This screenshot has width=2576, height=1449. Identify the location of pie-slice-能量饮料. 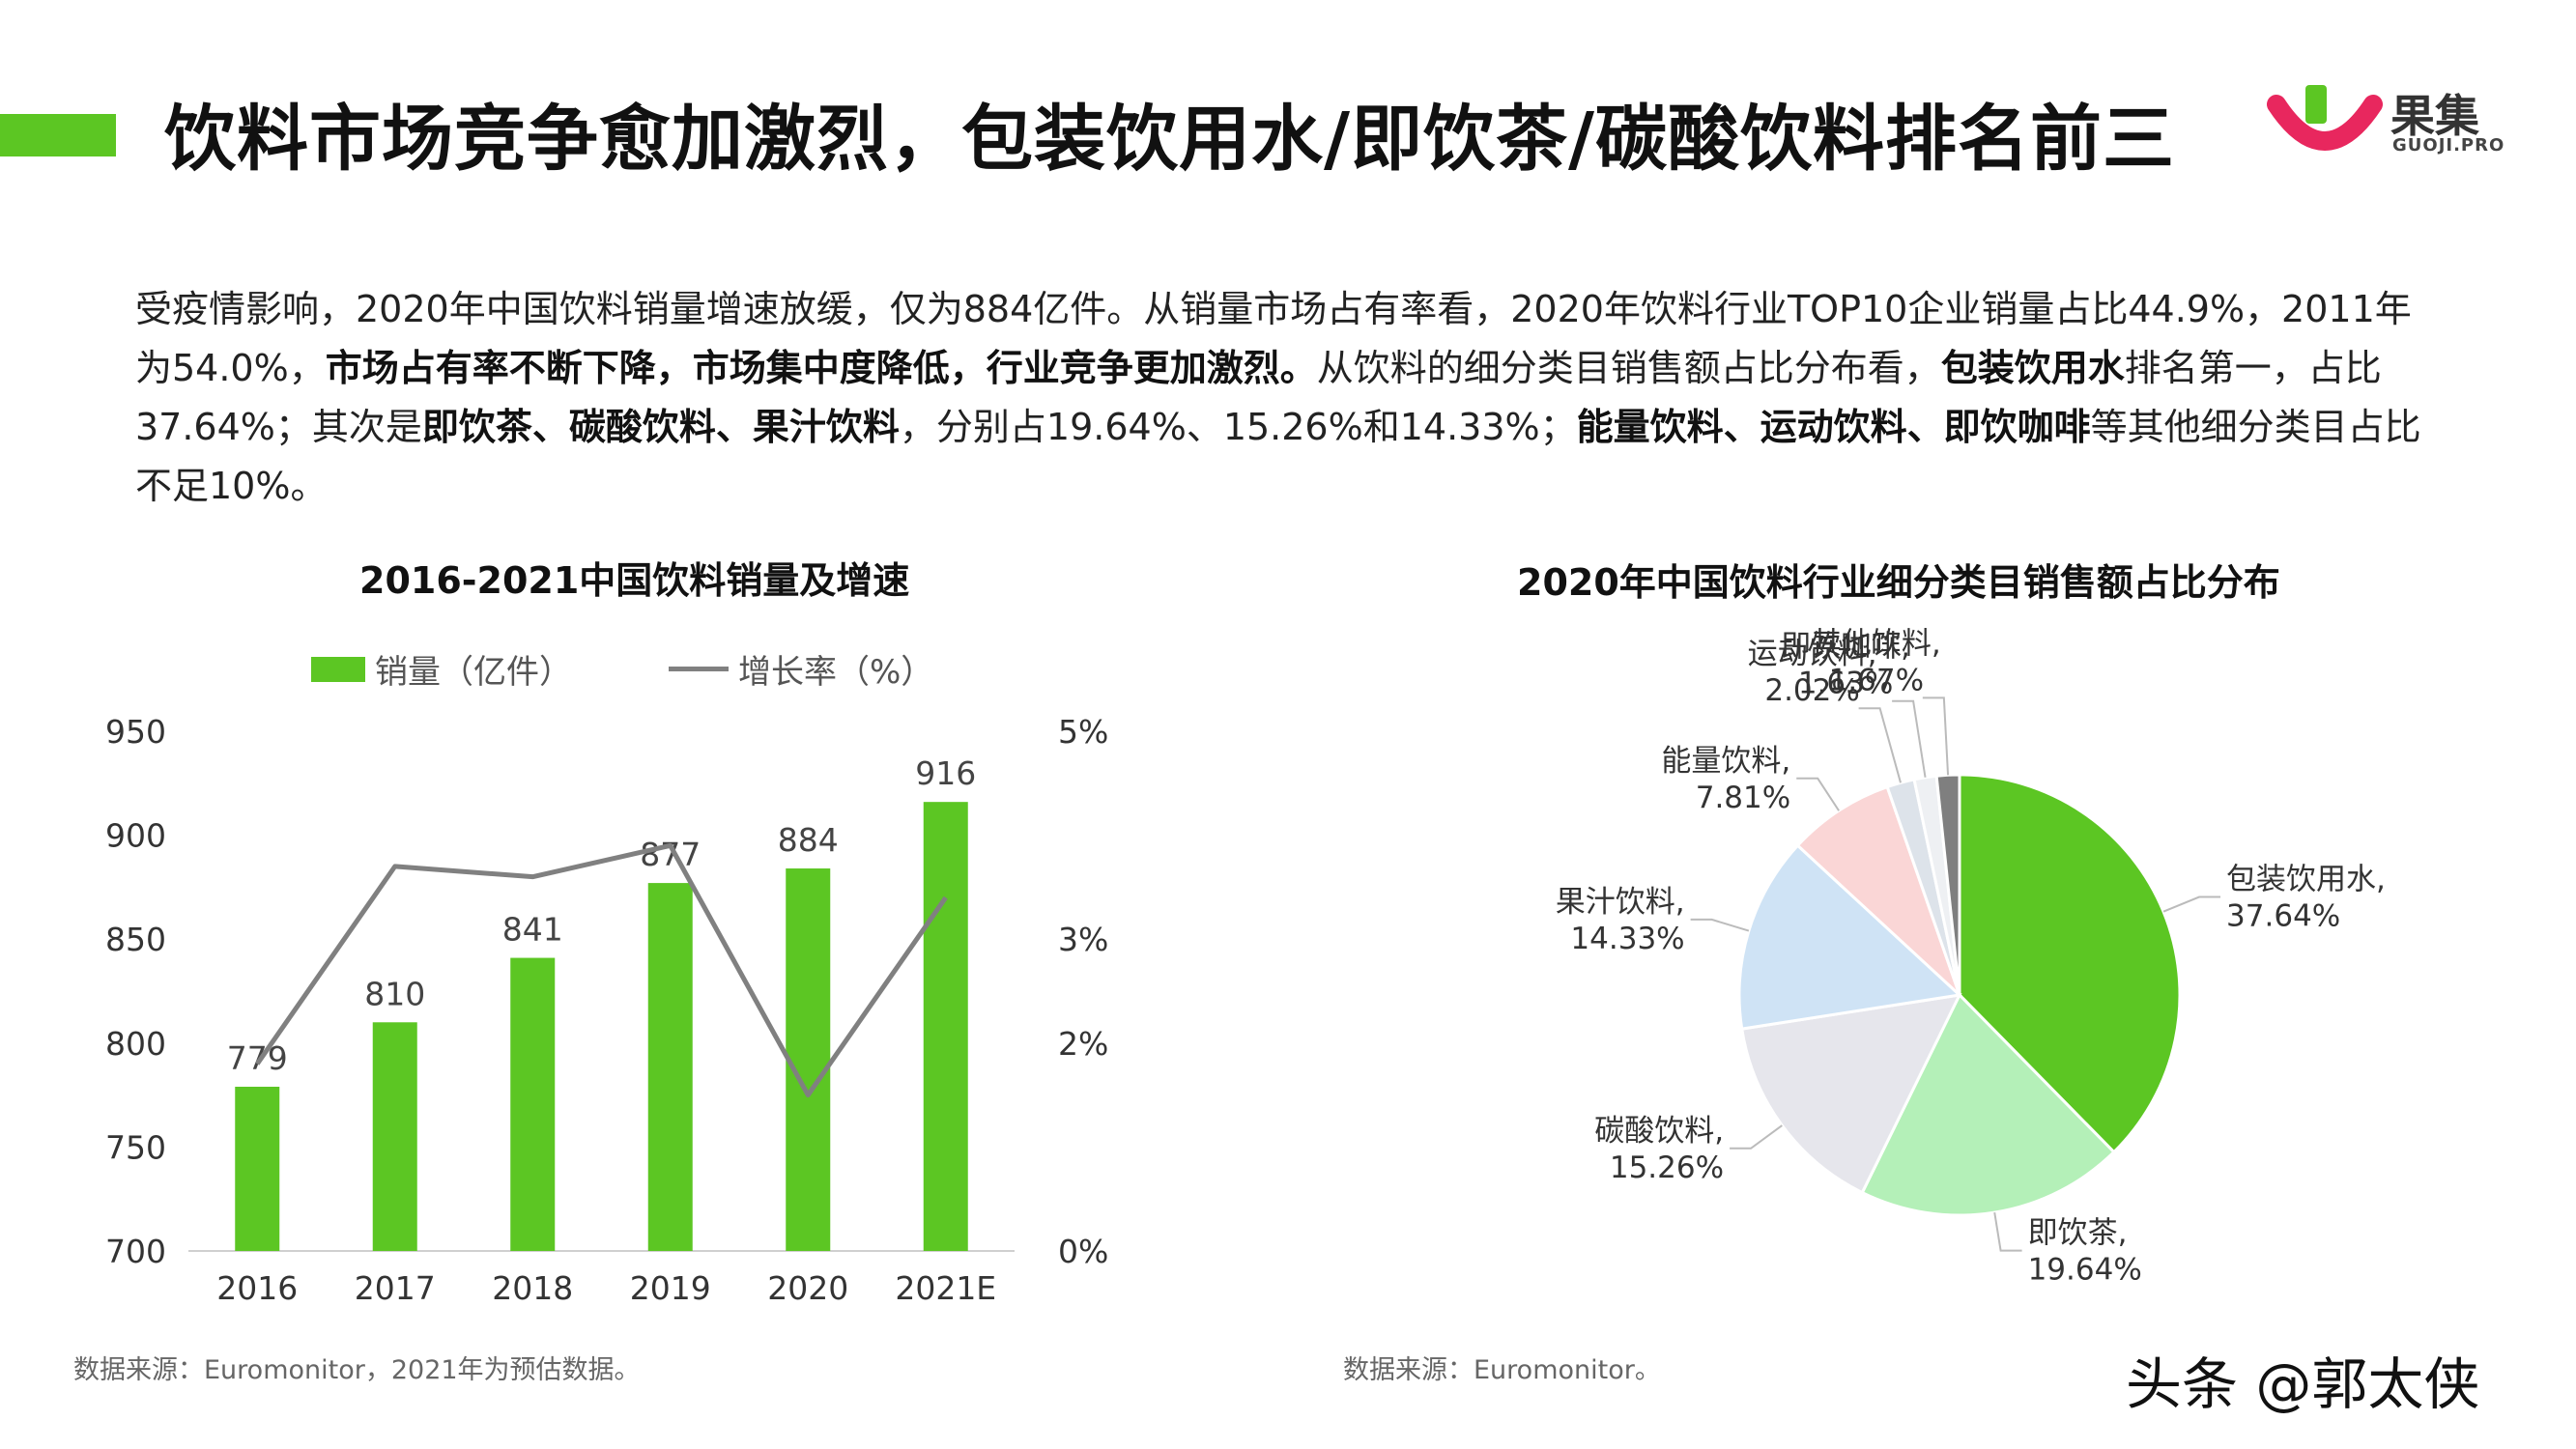
(1878, 890).